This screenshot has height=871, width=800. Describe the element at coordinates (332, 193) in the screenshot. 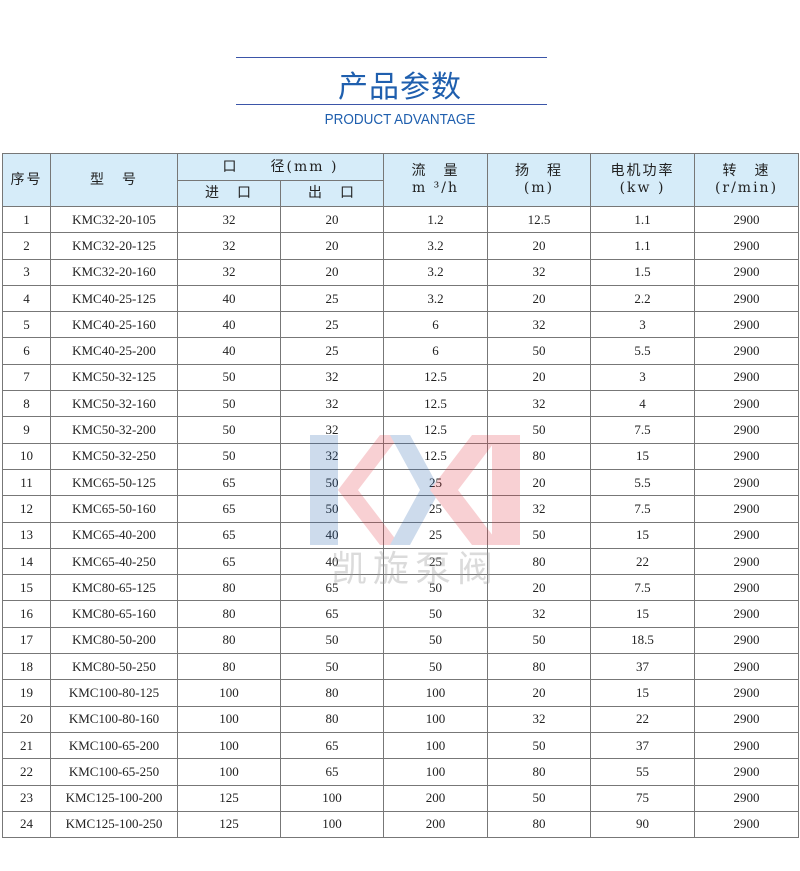

I see `header-outlet: 出 口` at that location.